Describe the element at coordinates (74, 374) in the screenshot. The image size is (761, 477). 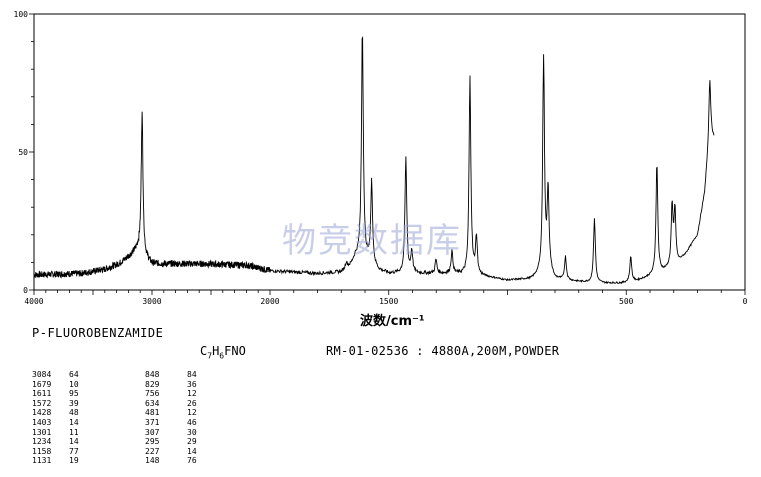
I see `peak-table-cell: 64` at that location.